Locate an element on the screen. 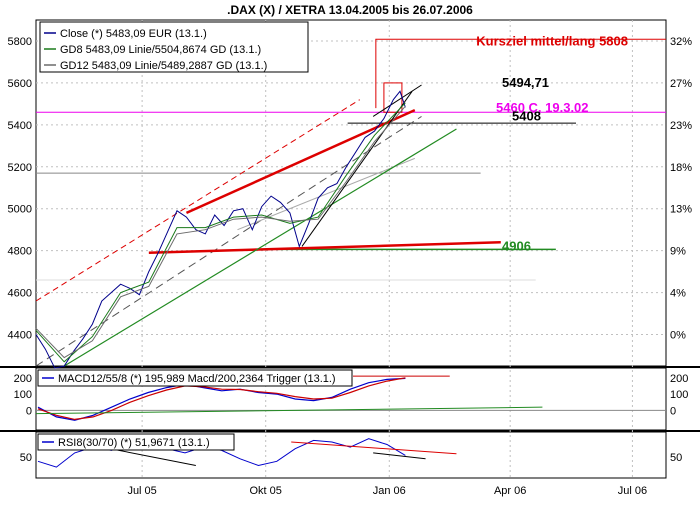  rsi-trendline-black is located at coordinates (399, 456).